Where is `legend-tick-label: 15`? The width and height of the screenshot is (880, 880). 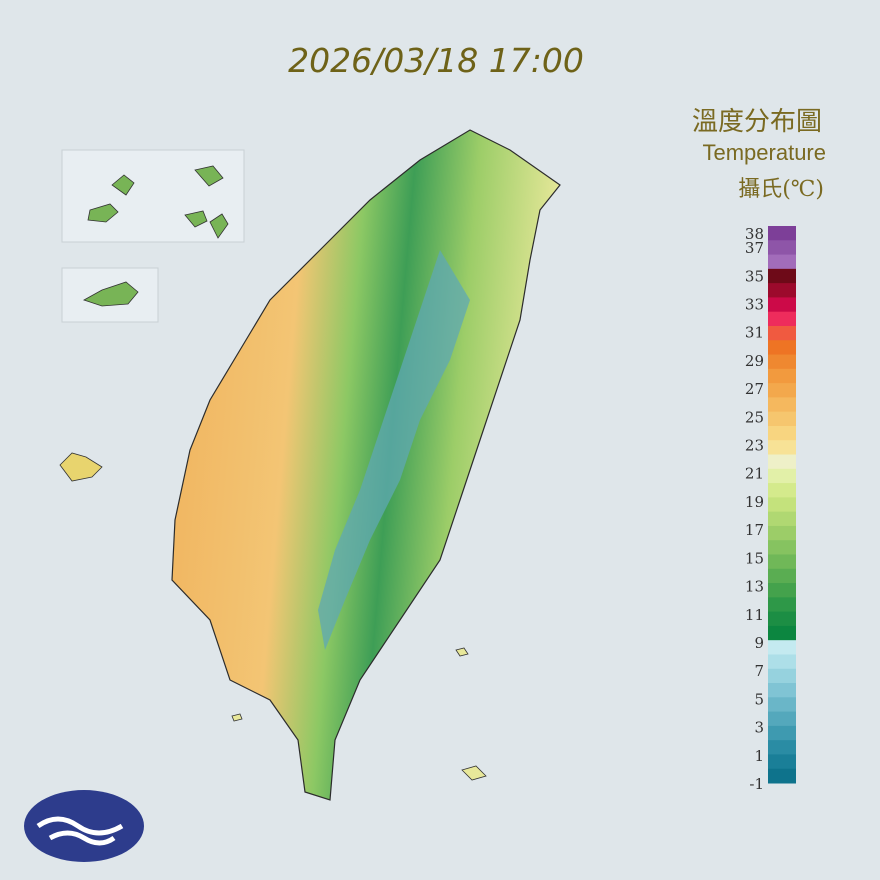 legend-tick-label: 15 is located at coordinates (754, 558).